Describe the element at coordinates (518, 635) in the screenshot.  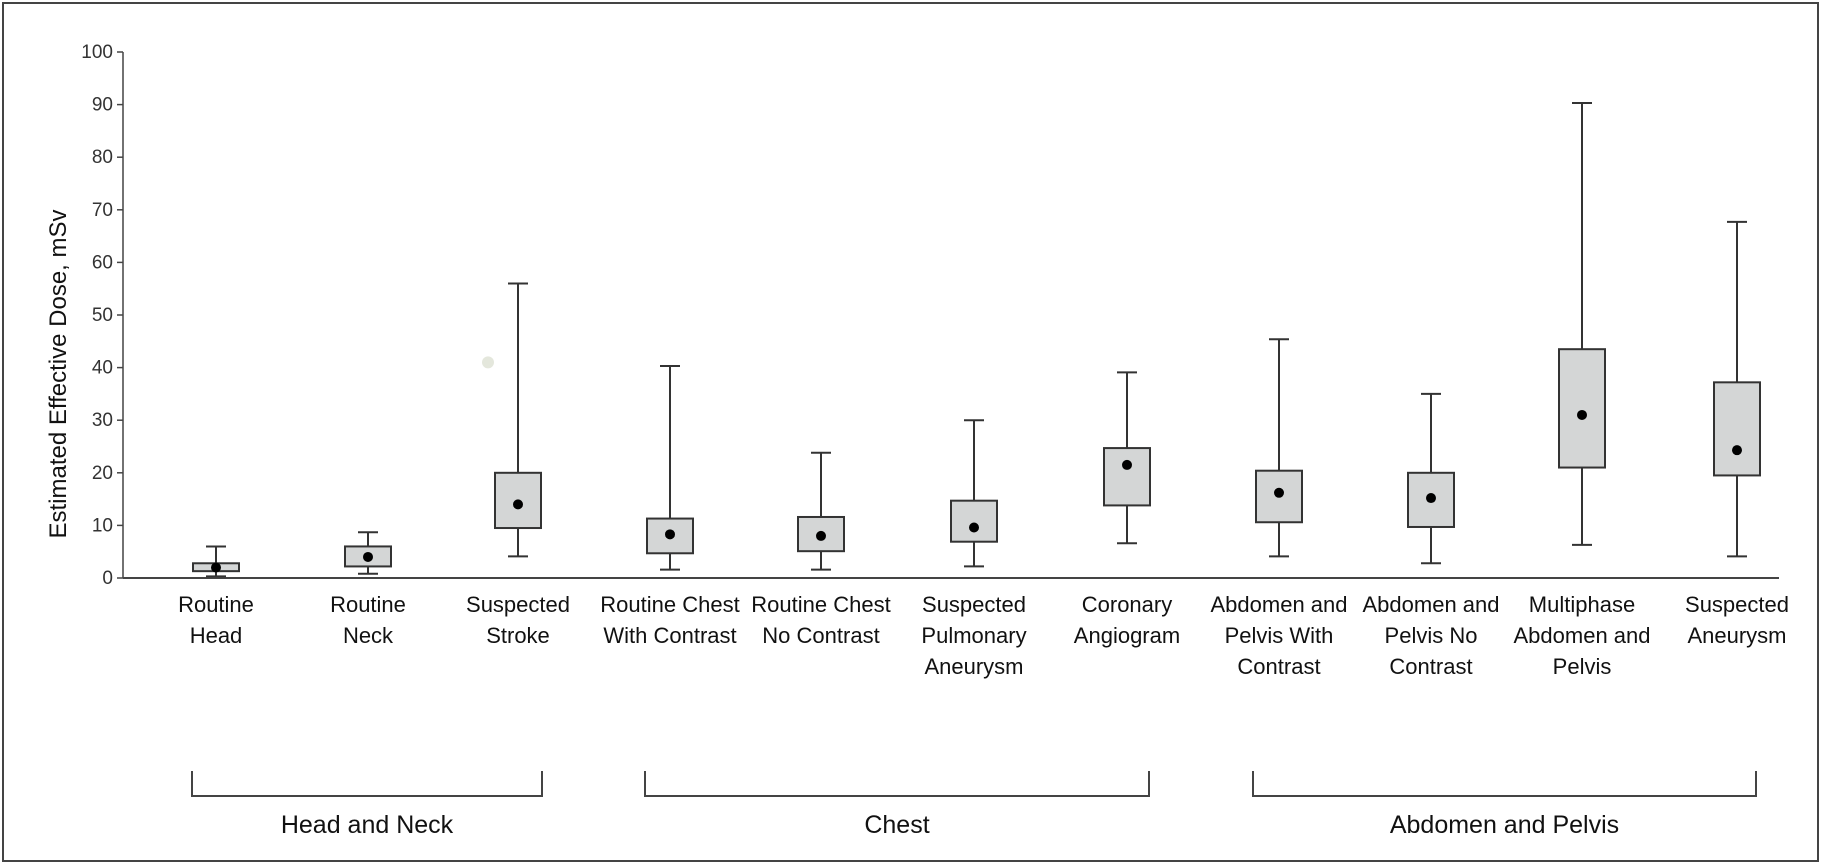
I see `category-label-line: Stroke` at that location.